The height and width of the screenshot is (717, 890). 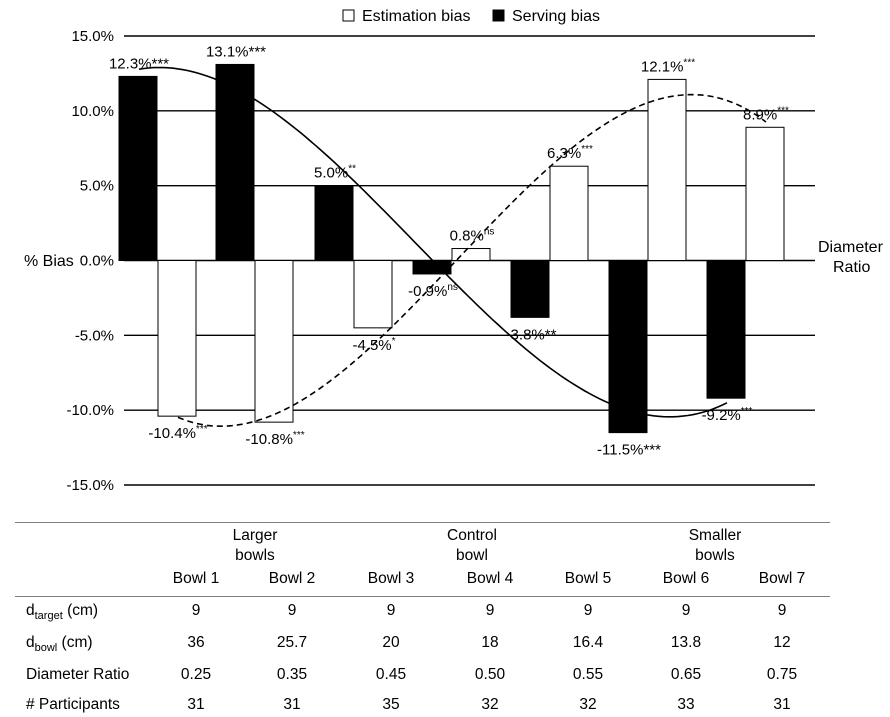 What do you see at coordinates (686, 578) in the screenshot?
I see `table-column-header: Bowl 6` at bounding box center [686, 578].